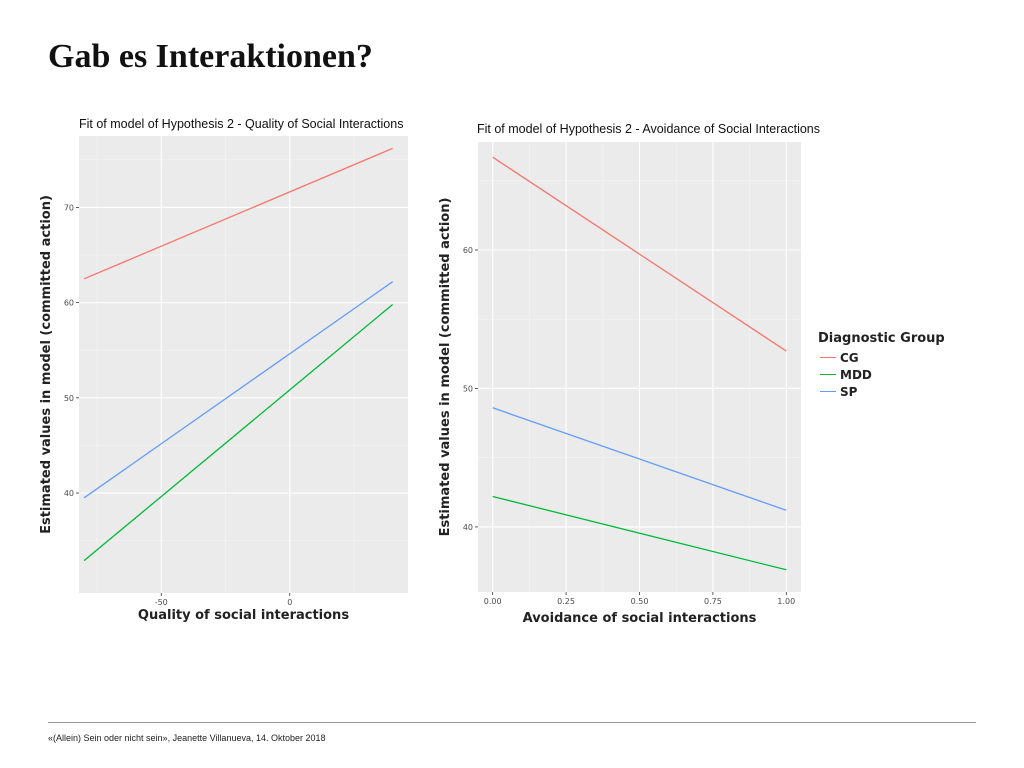 This screenshot has width=1024, height=768. What do you see at coordinates (512, 722) in the screenshot?
I see `footer-divider` at bounding box center [512, 722].